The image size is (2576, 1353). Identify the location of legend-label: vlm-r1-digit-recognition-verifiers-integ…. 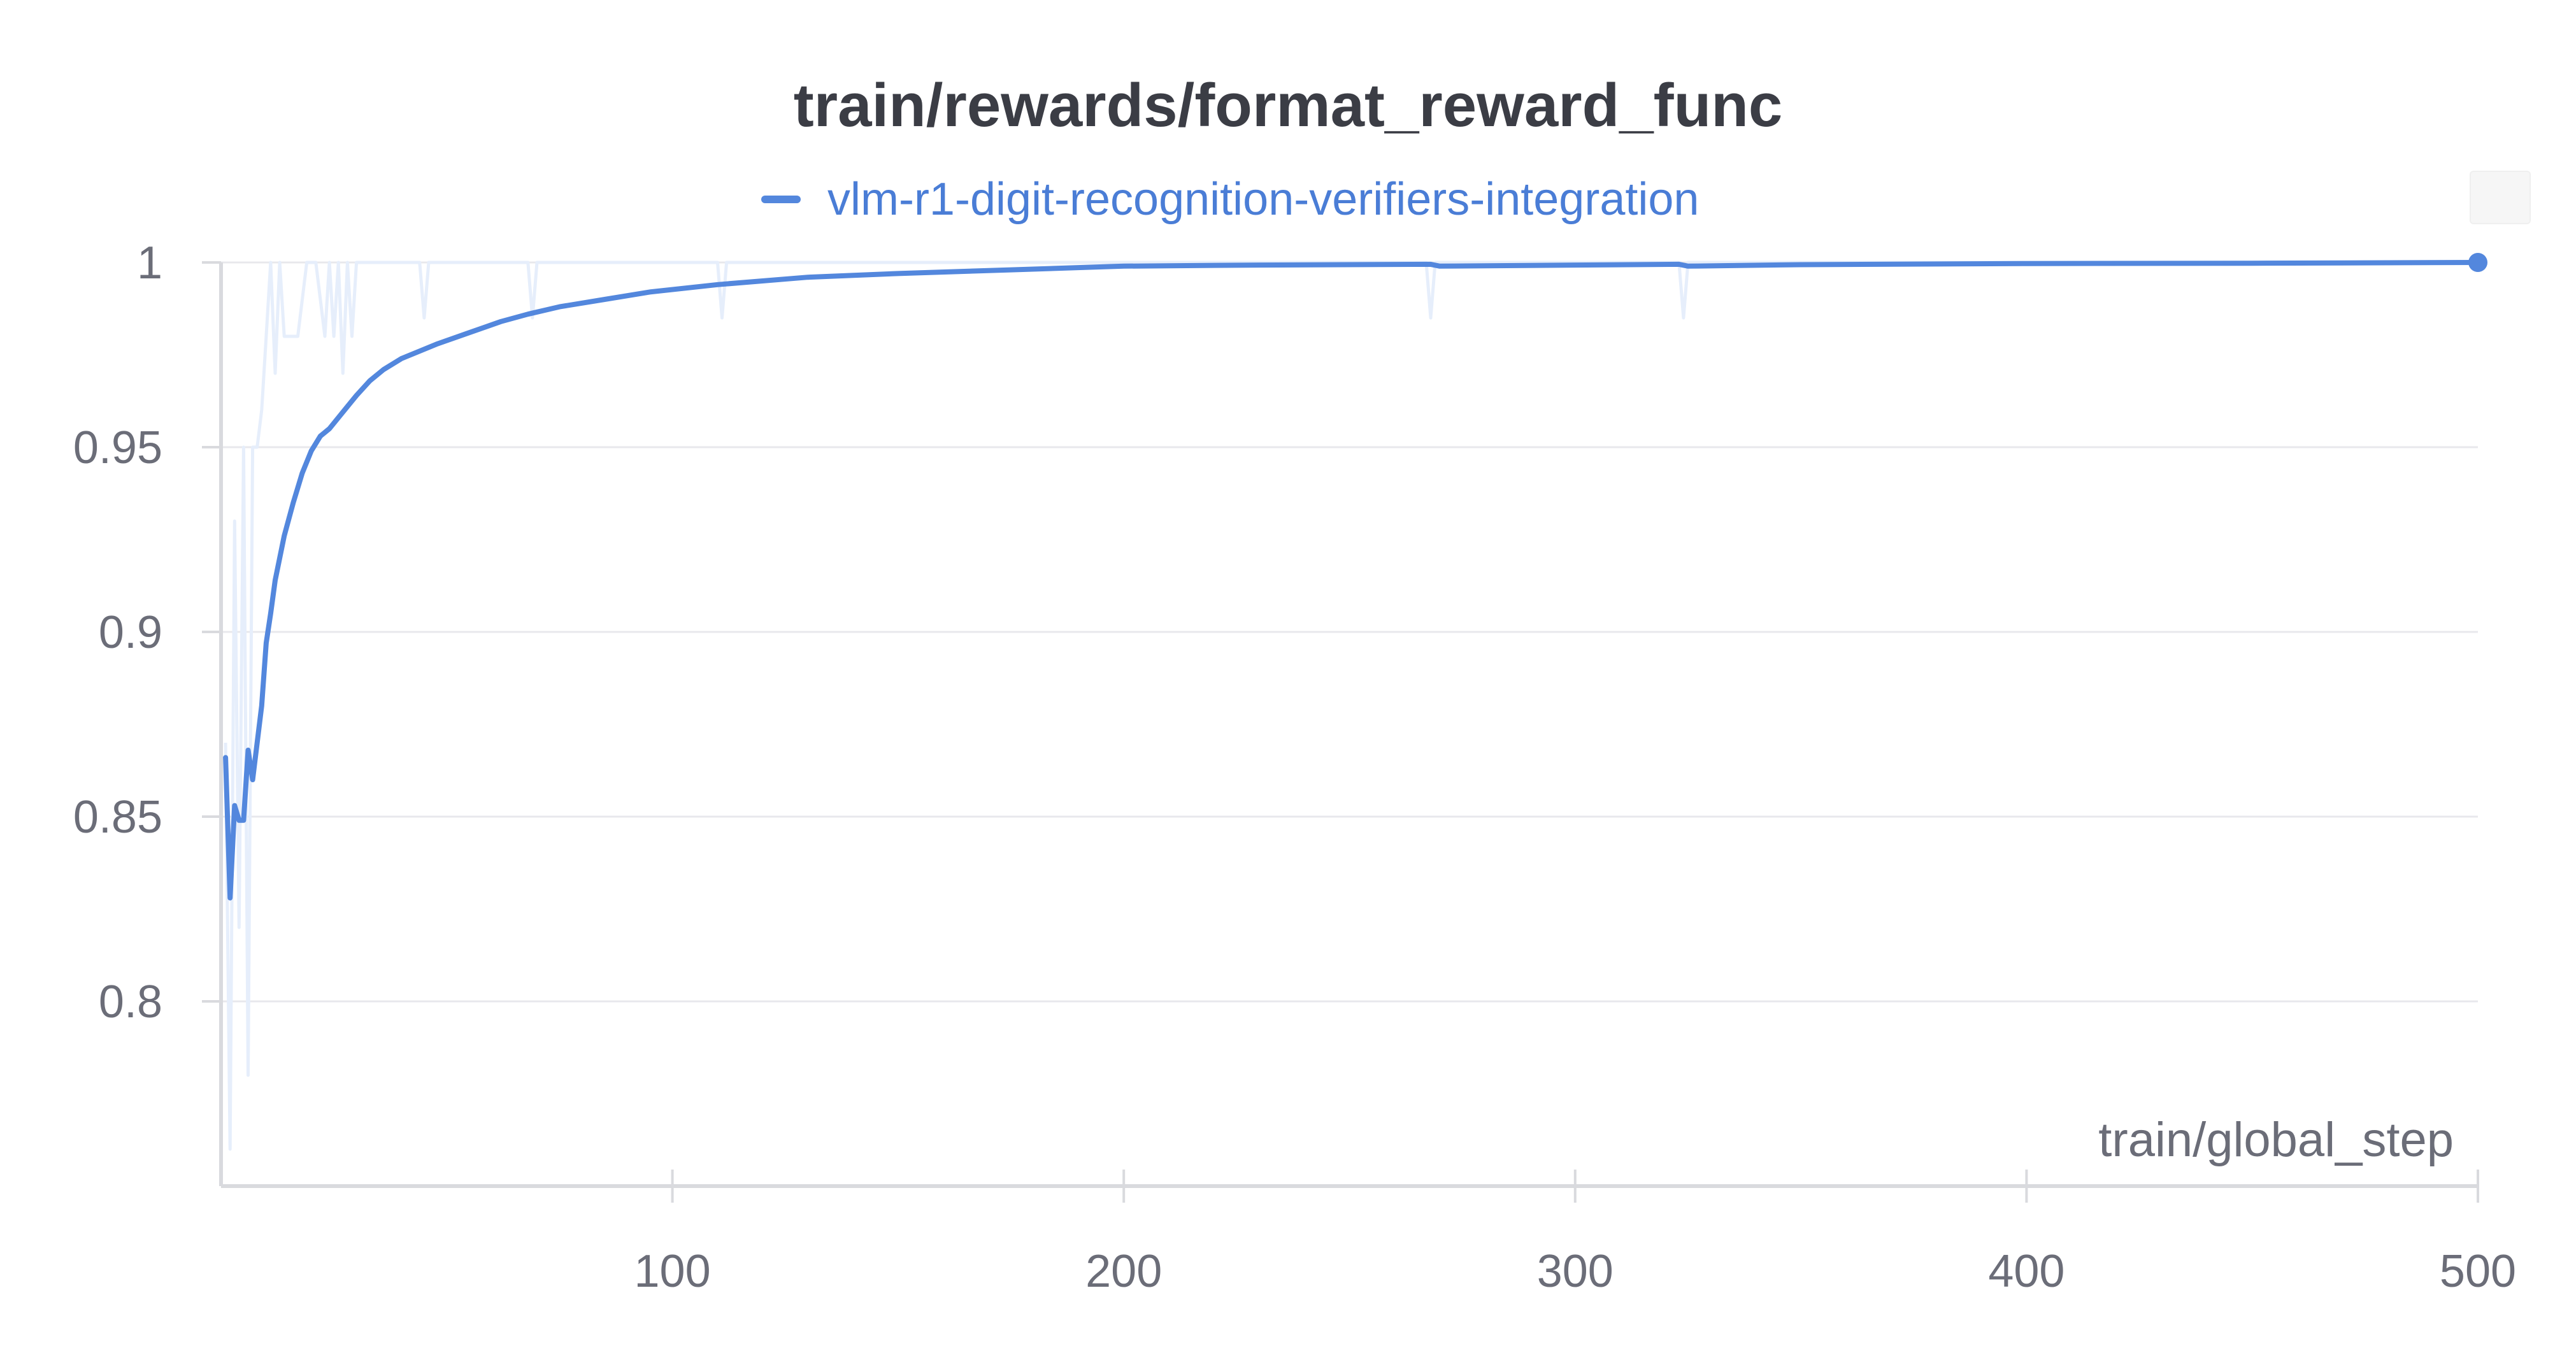
(1263, 200).